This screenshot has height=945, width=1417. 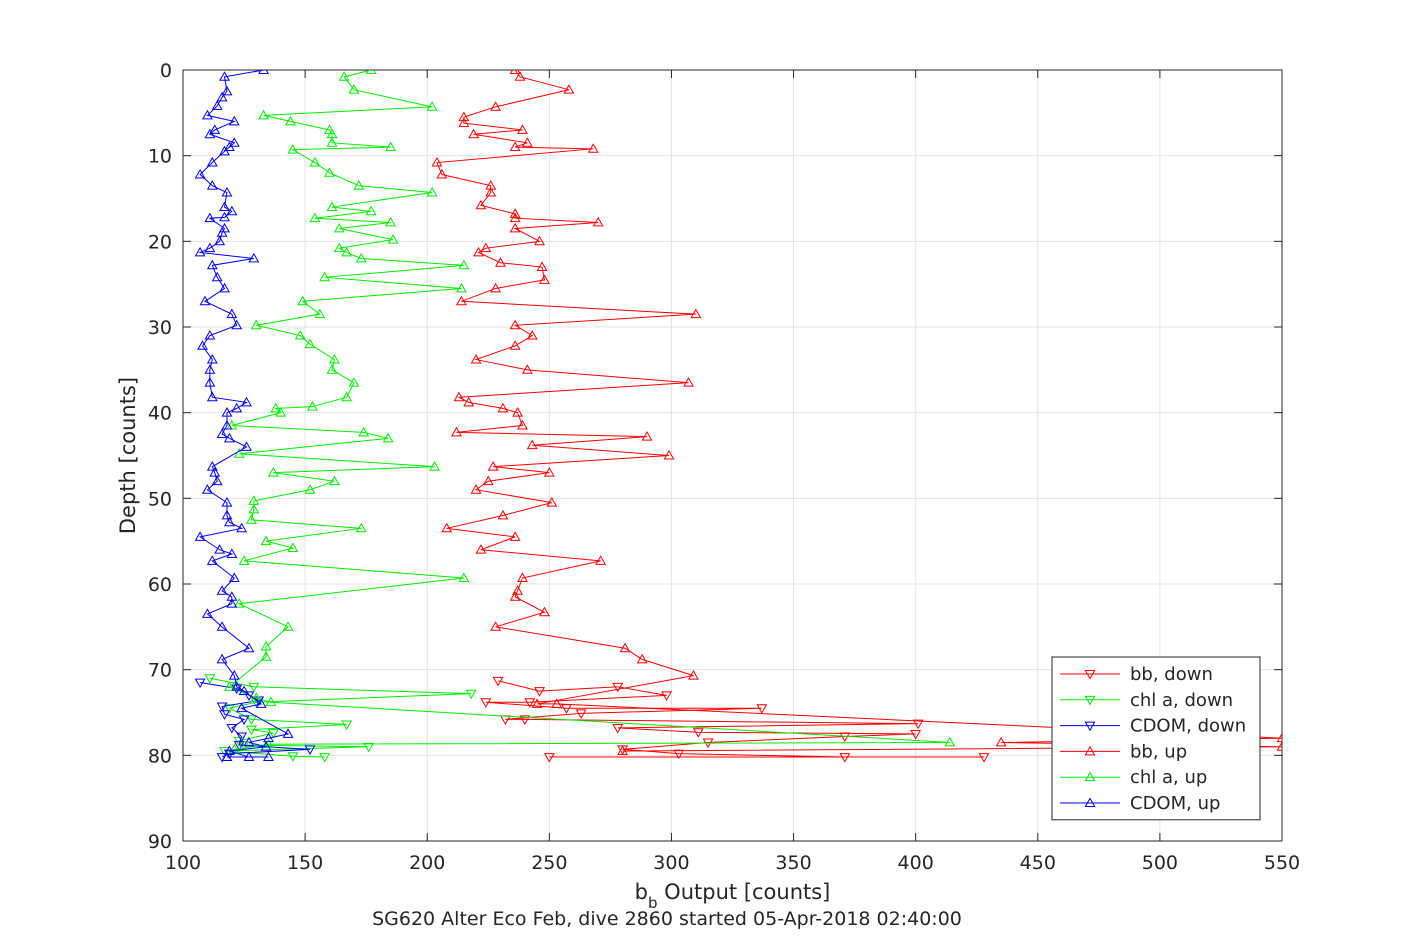 I want to click on y-tick-label: 80, so click(x=160, y=756).